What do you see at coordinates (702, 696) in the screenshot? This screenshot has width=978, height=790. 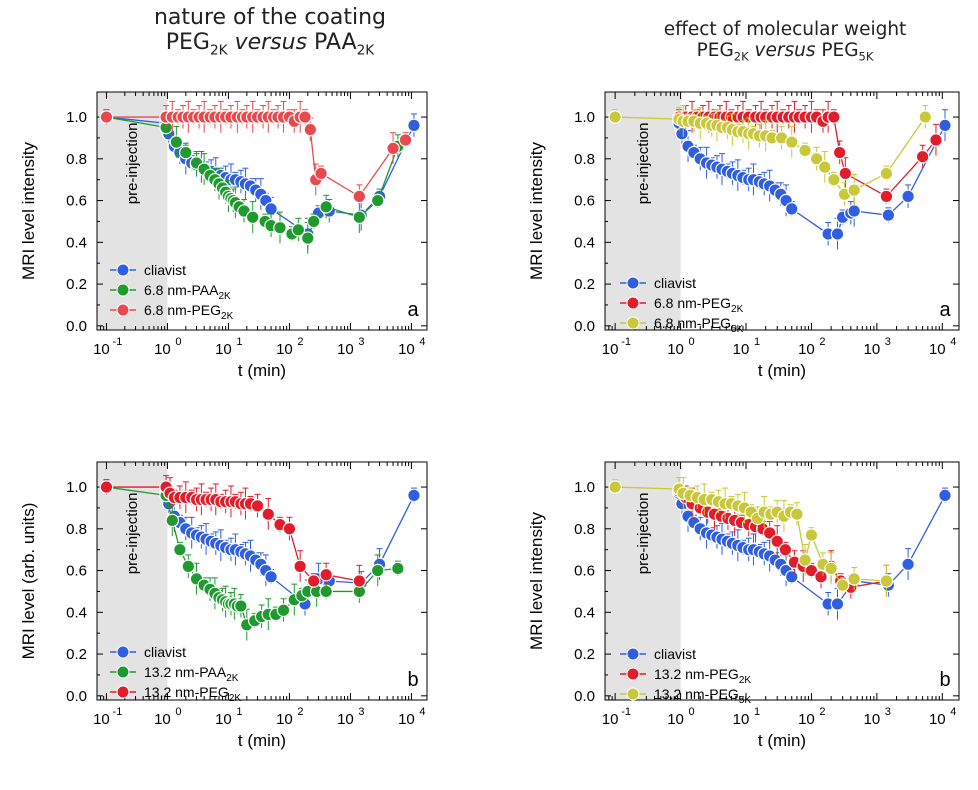 I see `legend-label: 13.2 nm-PEG5K` at bounding box center [702, 696].